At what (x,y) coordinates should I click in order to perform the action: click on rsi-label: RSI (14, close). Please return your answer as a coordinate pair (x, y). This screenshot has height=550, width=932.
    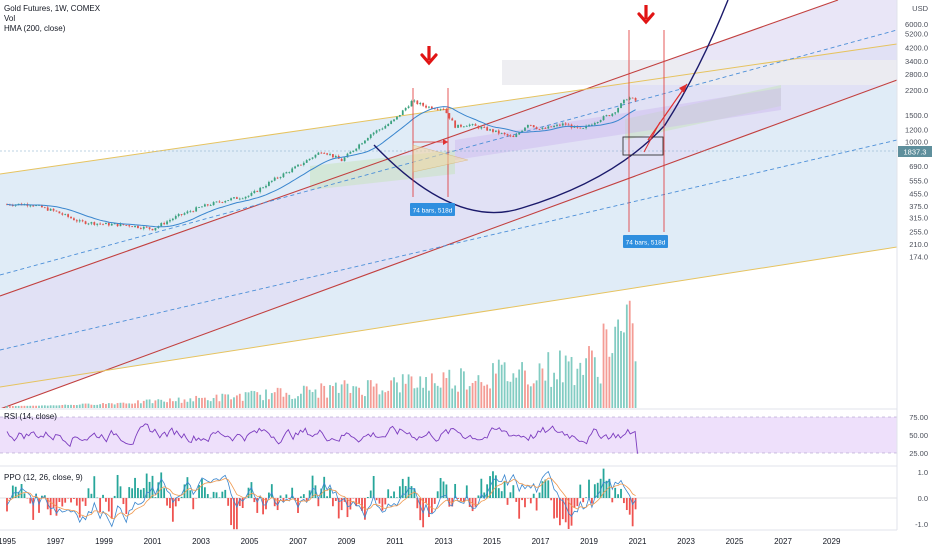
    Looking at the image, I should click on (30, 416).